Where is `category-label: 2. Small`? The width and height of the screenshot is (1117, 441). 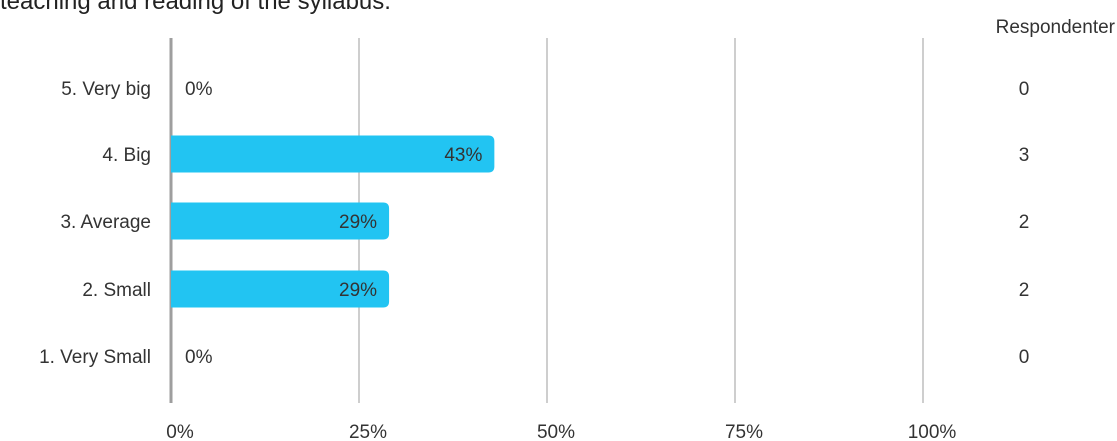 category-label: 2. Small is located at coordinates (116, 290).